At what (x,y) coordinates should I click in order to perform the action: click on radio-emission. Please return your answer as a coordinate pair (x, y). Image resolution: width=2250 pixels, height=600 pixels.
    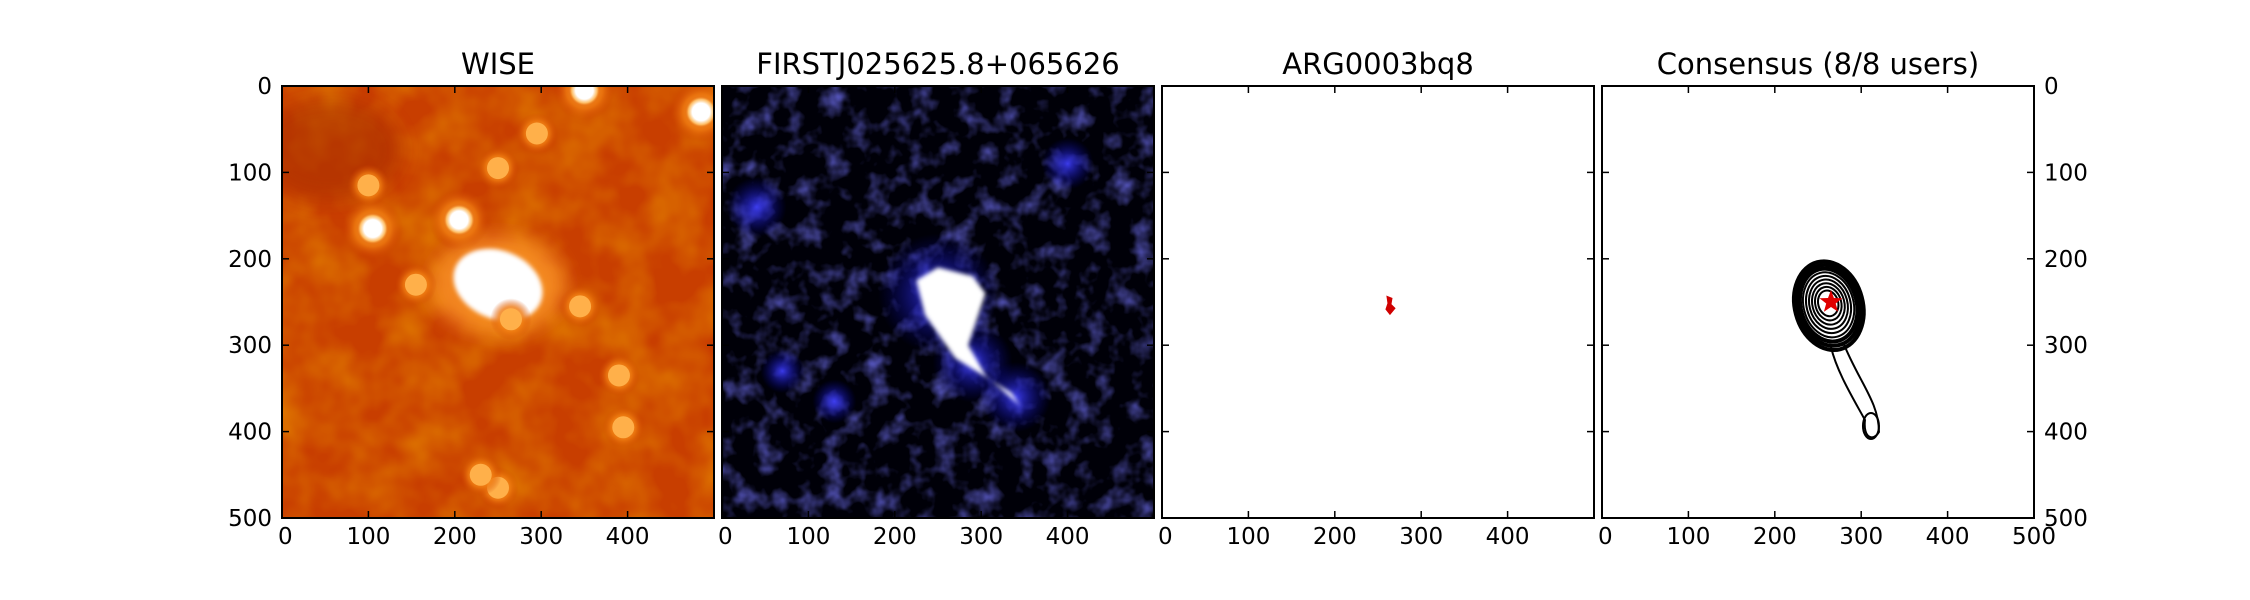
    Looking at the image, I should click on (968, 336).